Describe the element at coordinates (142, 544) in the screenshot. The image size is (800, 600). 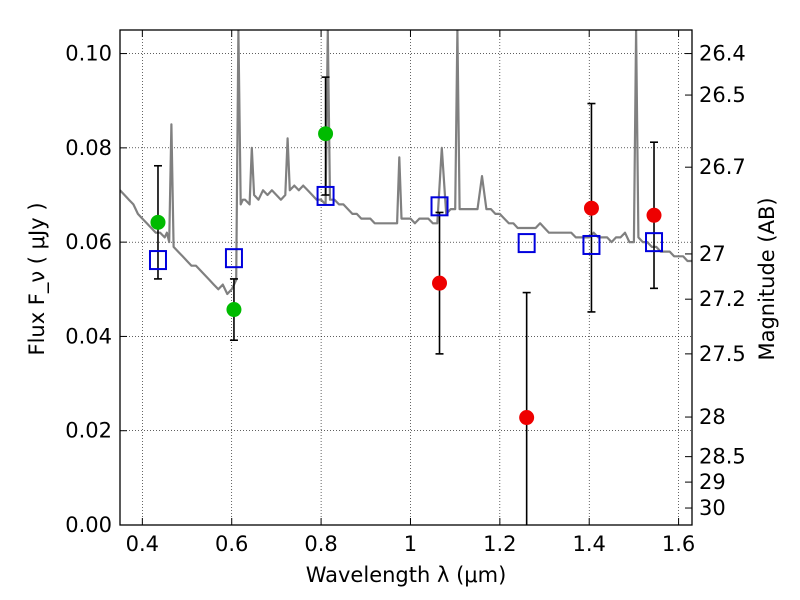
I see `x-tick-label: 0.4` at that location.